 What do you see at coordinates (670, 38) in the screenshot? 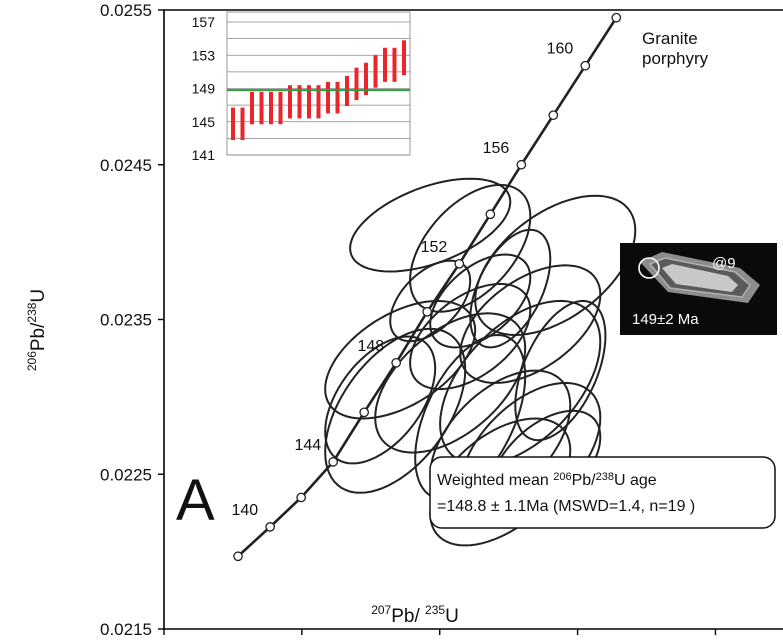
I see `sample-line: Granite` at bounding box center [670, 38].